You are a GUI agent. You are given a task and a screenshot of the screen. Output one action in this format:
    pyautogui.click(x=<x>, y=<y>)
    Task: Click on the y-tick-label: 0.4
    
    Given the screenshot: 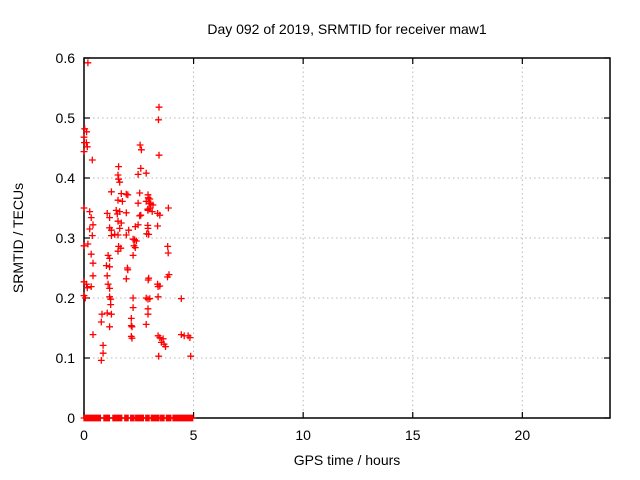 What is the action you would take?
    pyautogui.click(x=66, y=178)
    